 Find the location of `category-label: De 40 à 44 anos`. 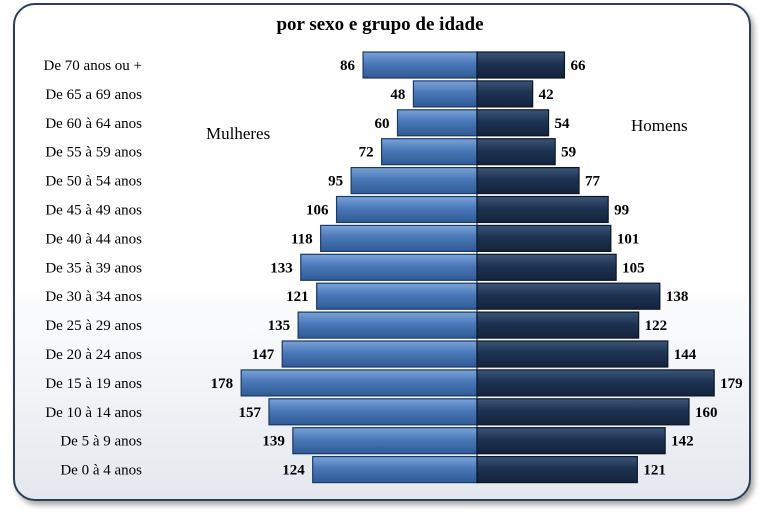

category-label: De 40 à 44 anos is located at coordinates (93, 239).